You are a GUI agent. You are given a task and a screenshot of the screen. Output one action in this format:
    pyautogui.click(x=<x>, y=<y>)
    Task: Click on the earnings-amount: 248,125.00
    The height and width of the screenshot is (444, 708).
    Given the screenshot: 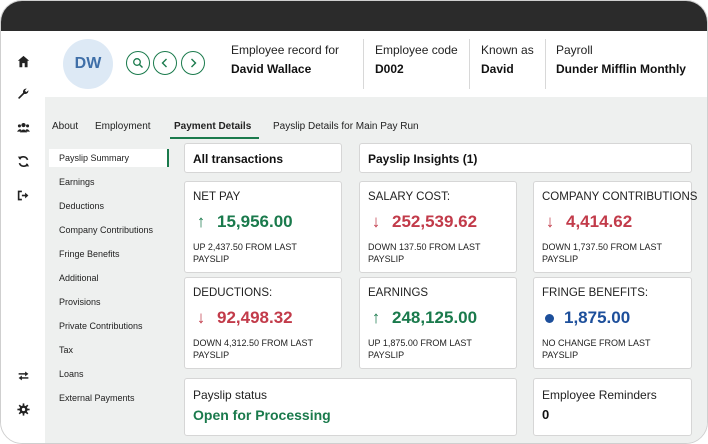 What is the action you would take?
    pyautogui.click(x=435, y=317)
    